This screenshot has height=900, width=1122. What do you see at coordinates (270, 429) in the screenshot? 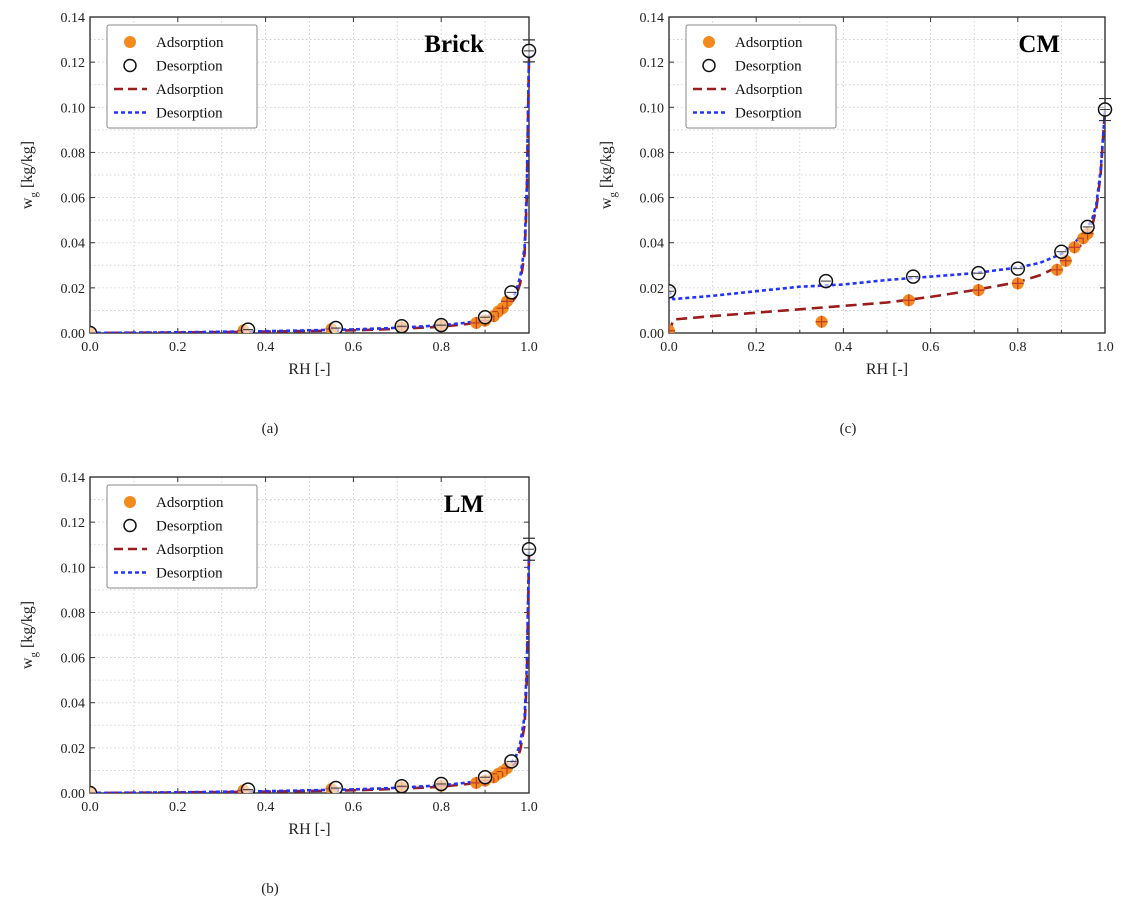
I see `panel-caption: (a)` at bounding box center [270, 429].